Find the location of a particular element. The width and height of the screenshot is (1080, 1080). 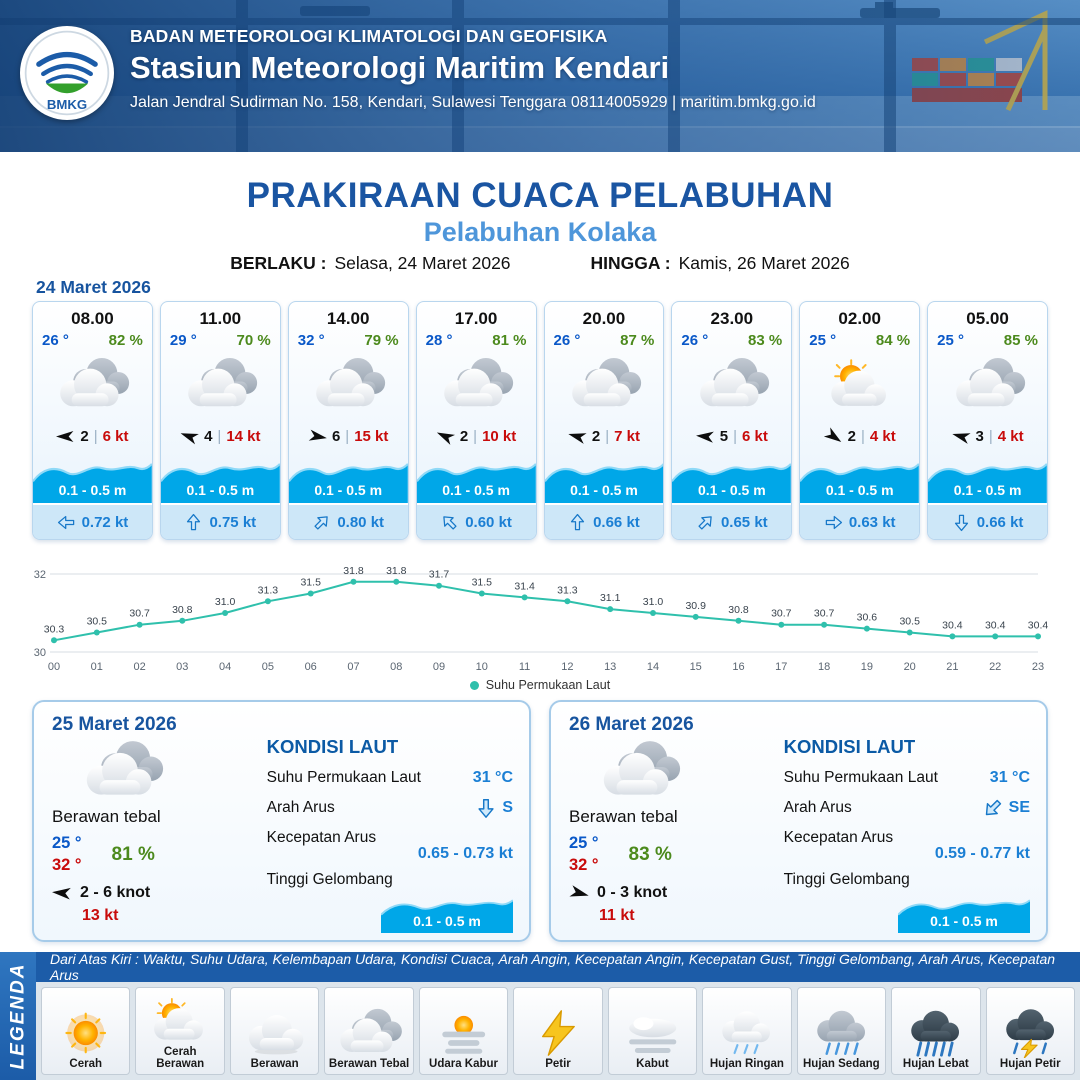

temp-humidity-row: 28 ° 81 % is located at coordinates (476, 340).